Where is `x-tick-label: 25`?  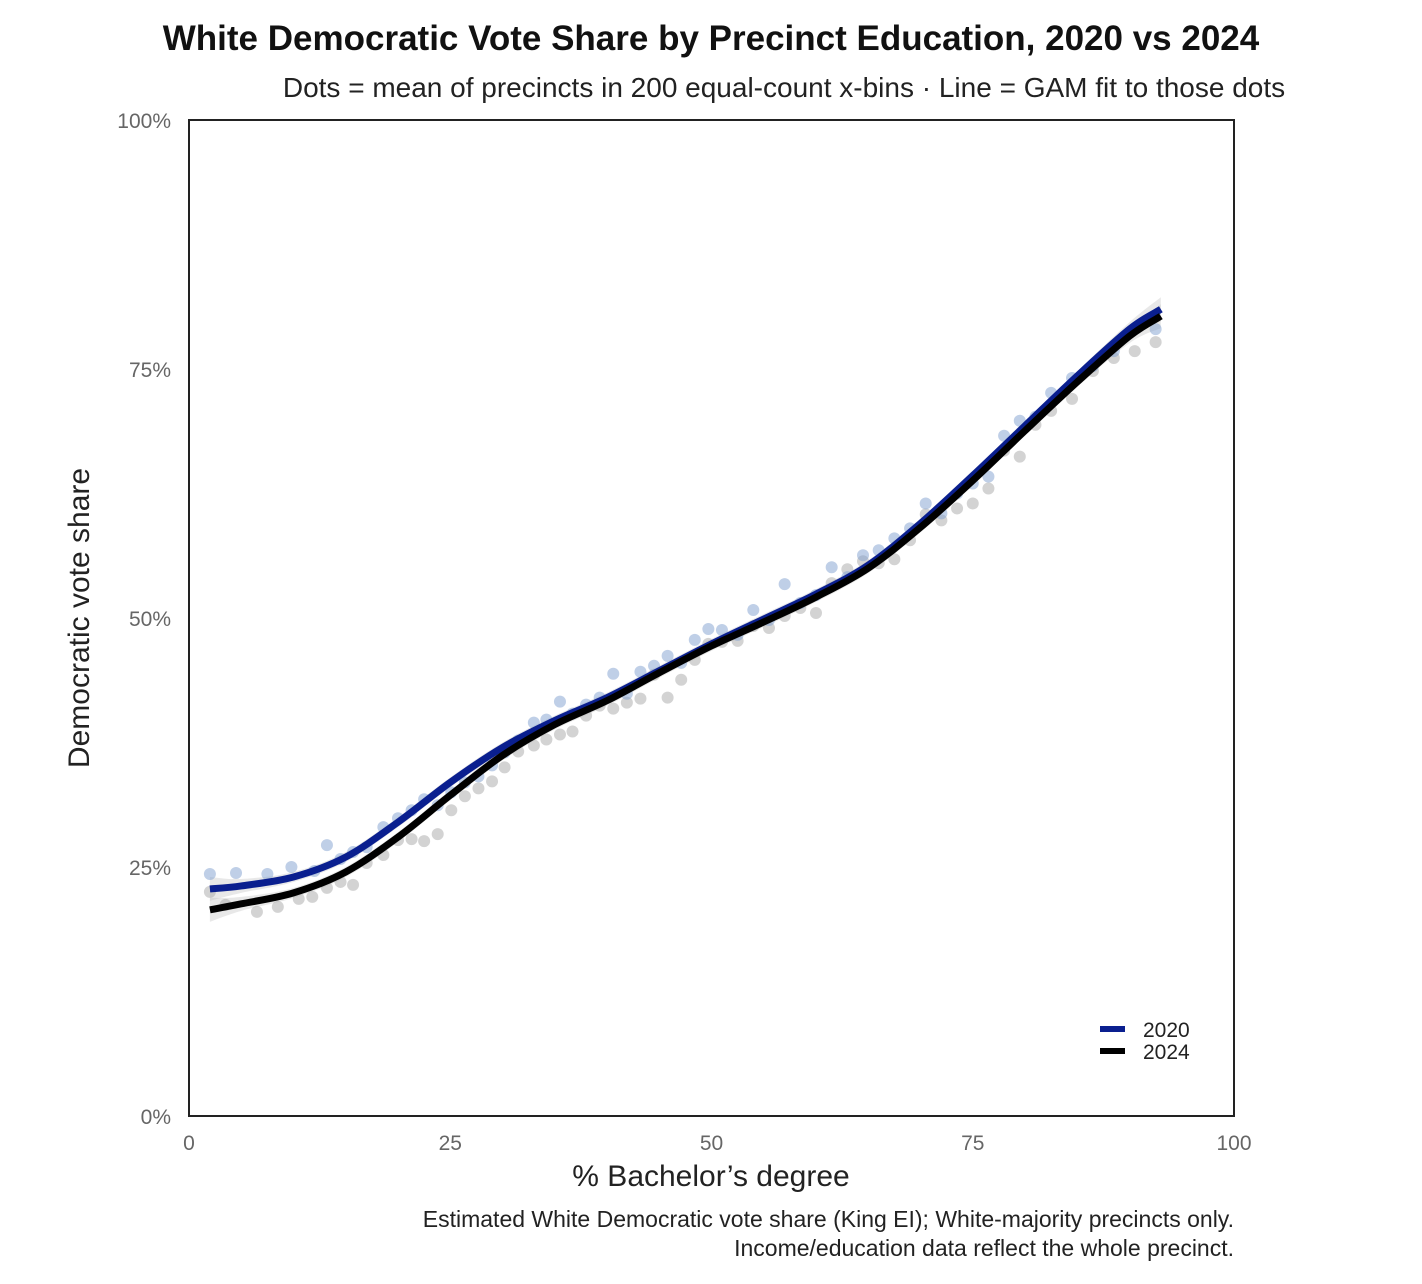 x-tick-label: 25 is located at coordinates (450, 1143).